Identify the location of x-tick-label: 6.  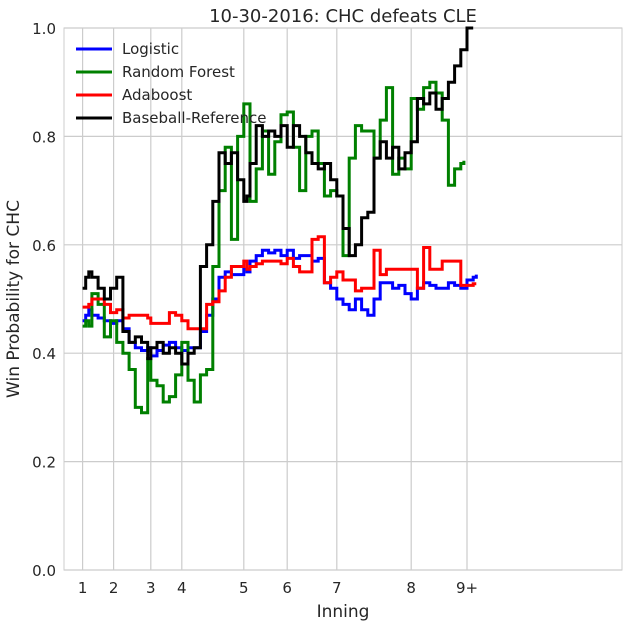
(287, 588).